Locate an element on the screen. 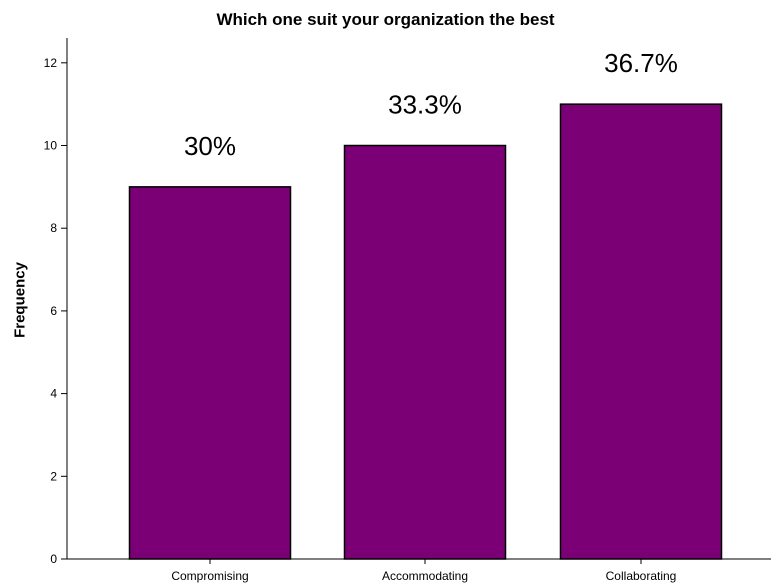  y-tick-label: 12 is located at coordinates (51, 63).